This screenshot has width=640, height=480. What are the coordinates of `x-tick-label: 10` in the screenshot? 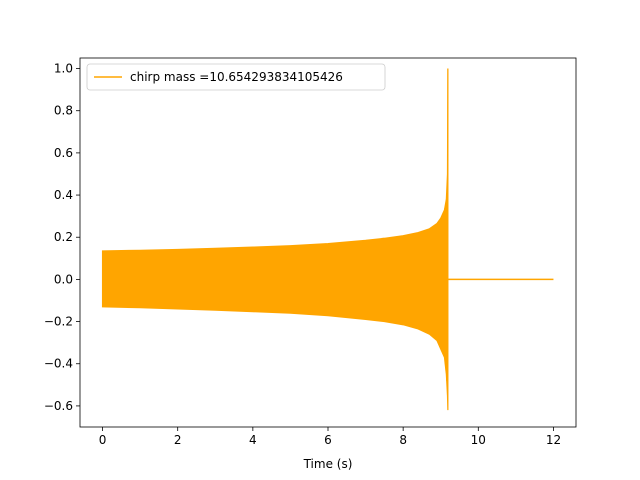 It's located at (478, 440).